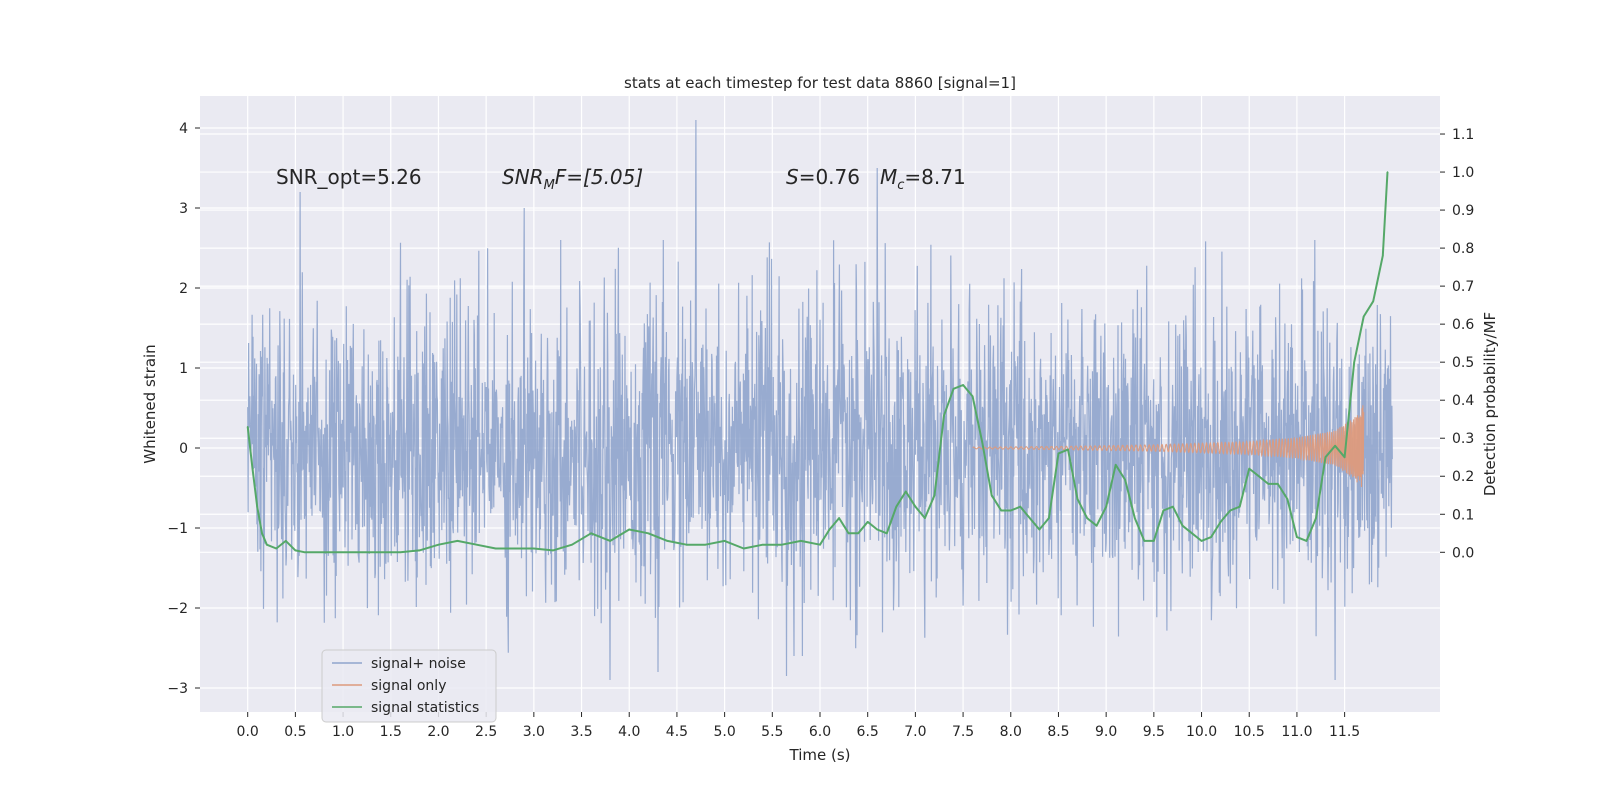 This screenshot has height=800, width=1600. What do you see at coordinates (772, 732) in the screenshot?
I see `x-tick-label: 5.5` at bounding box center [772, 732].